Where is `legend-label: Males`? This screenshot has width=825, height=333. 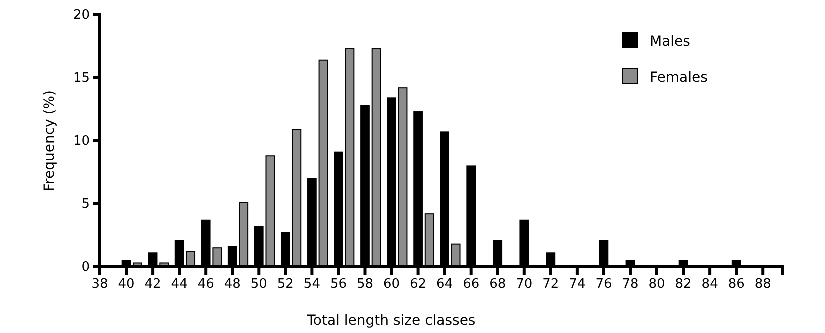 legend-label: Males is located at coordinates (670, 42).